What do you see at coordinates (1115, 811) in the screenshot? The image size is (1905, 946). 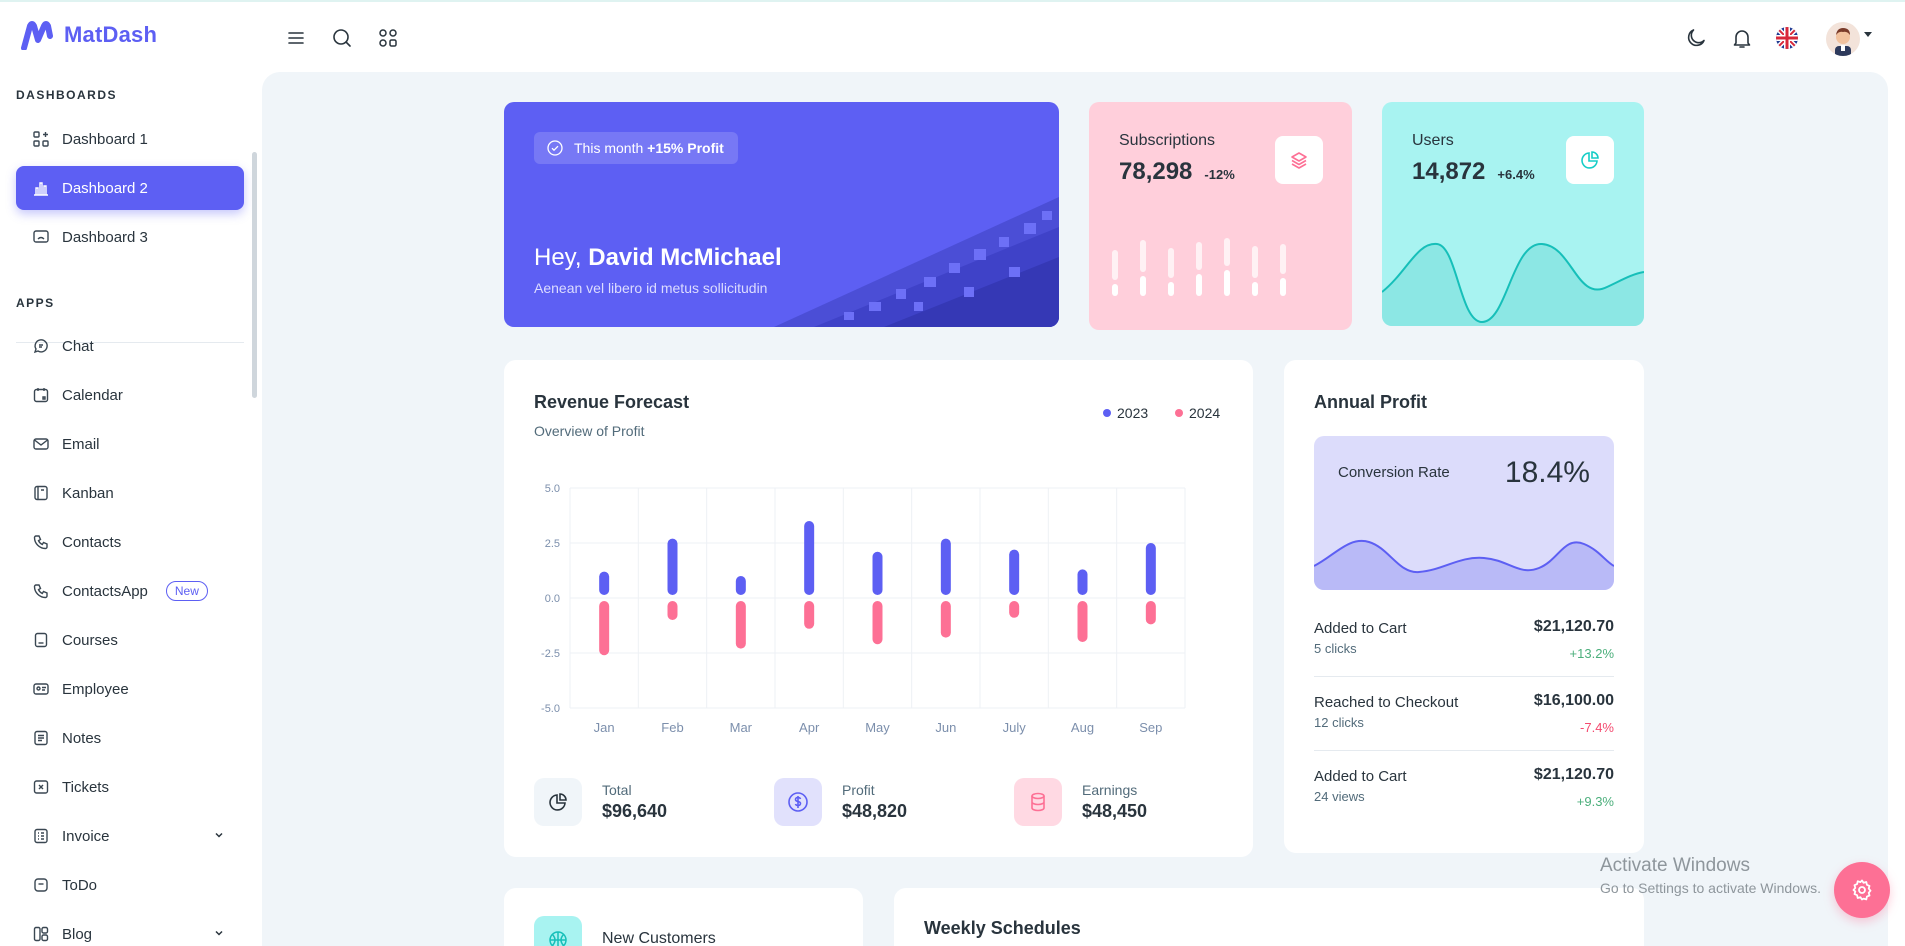 I see `earnings-value: $48,450` at bounding box center [1115, 811].